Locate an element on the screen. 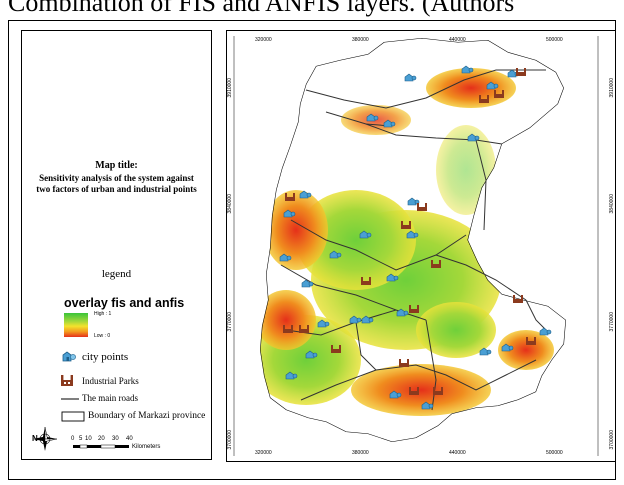 The image size is (624, 485). coord-left-3: 3770000 is located at coordinates (230, 322).